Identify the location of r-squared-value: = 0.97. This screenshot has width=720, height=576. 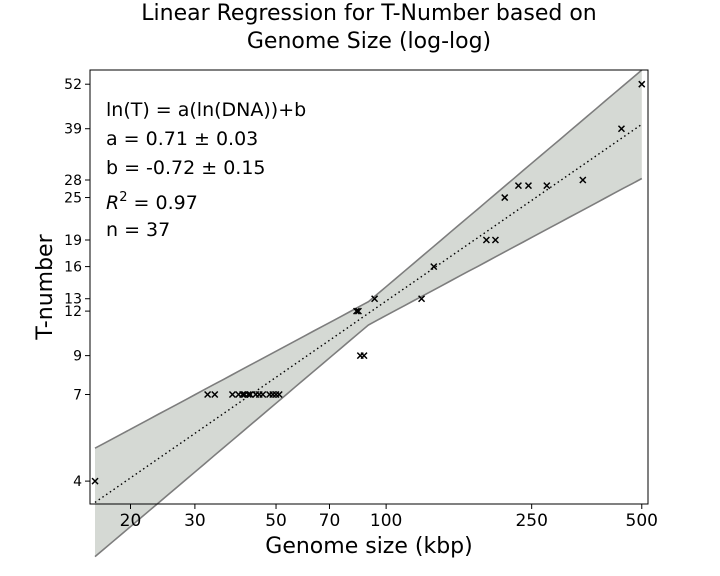
(162, 203).